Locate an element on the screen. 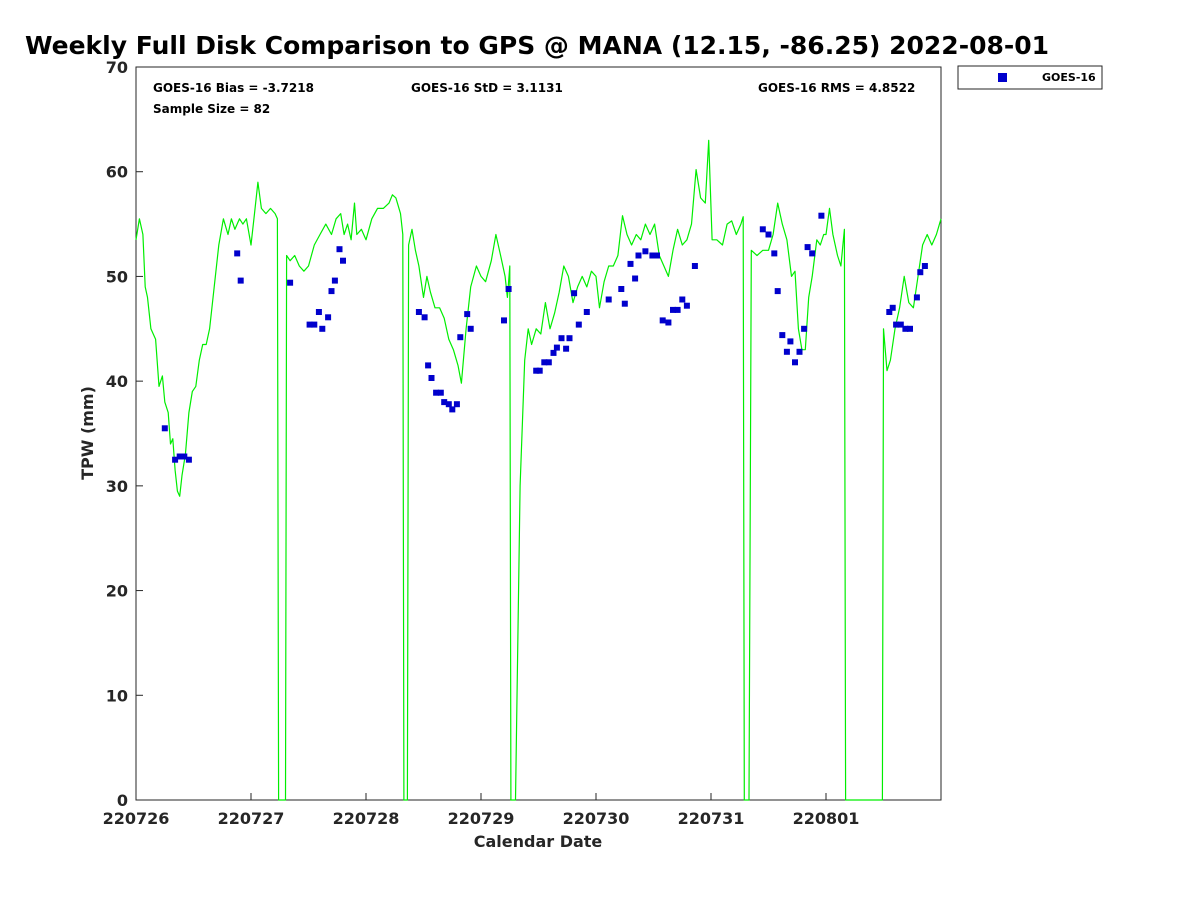  x-tick-label: 220729 is located at coordinates (481, 818).